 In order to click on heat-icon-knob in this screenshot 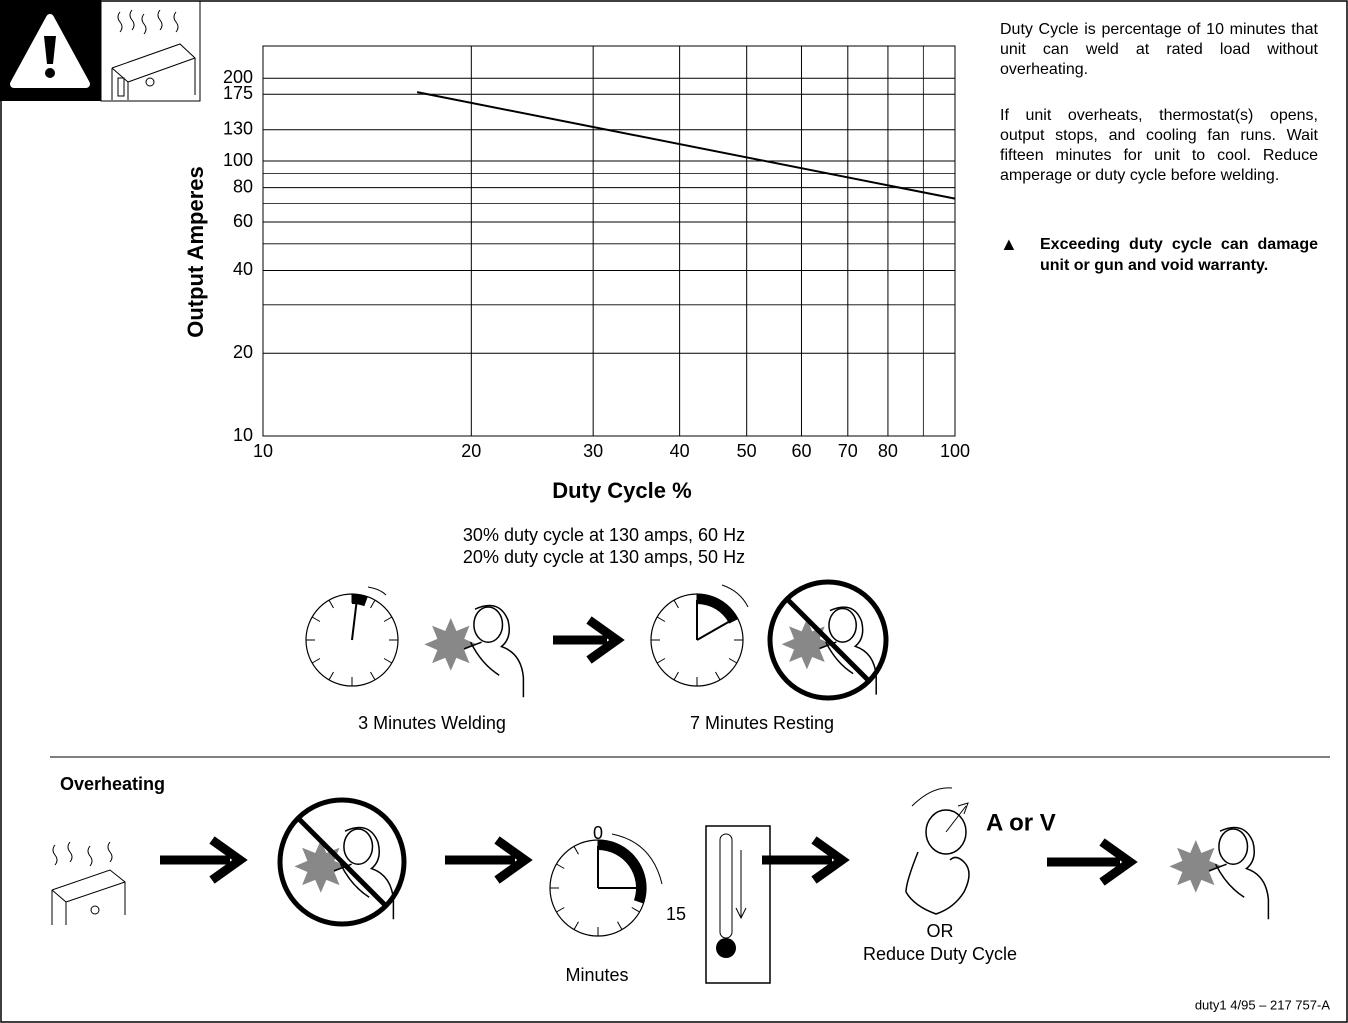, I will do `click(95, 910)`.